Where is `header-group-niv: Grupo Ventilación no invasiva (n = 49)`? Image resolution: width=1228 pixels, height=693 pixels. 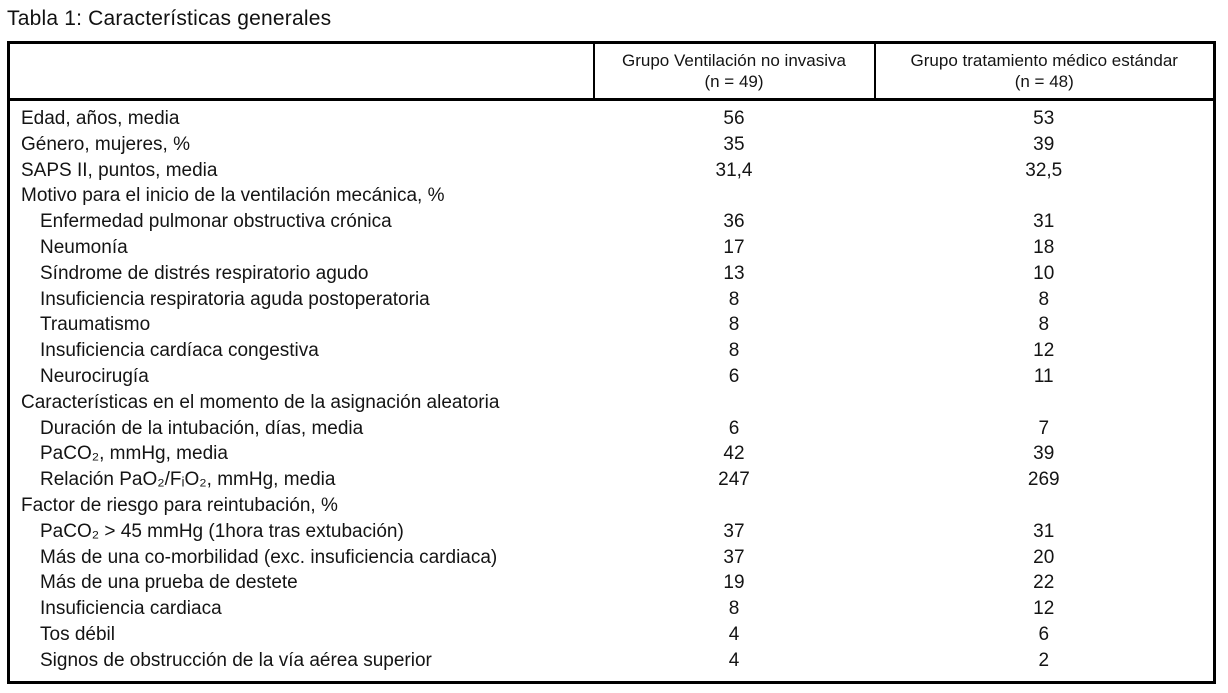 header-group-niv: Grupo Ventilación no invasiva (n = 49) is located at coordinates (733, 71).